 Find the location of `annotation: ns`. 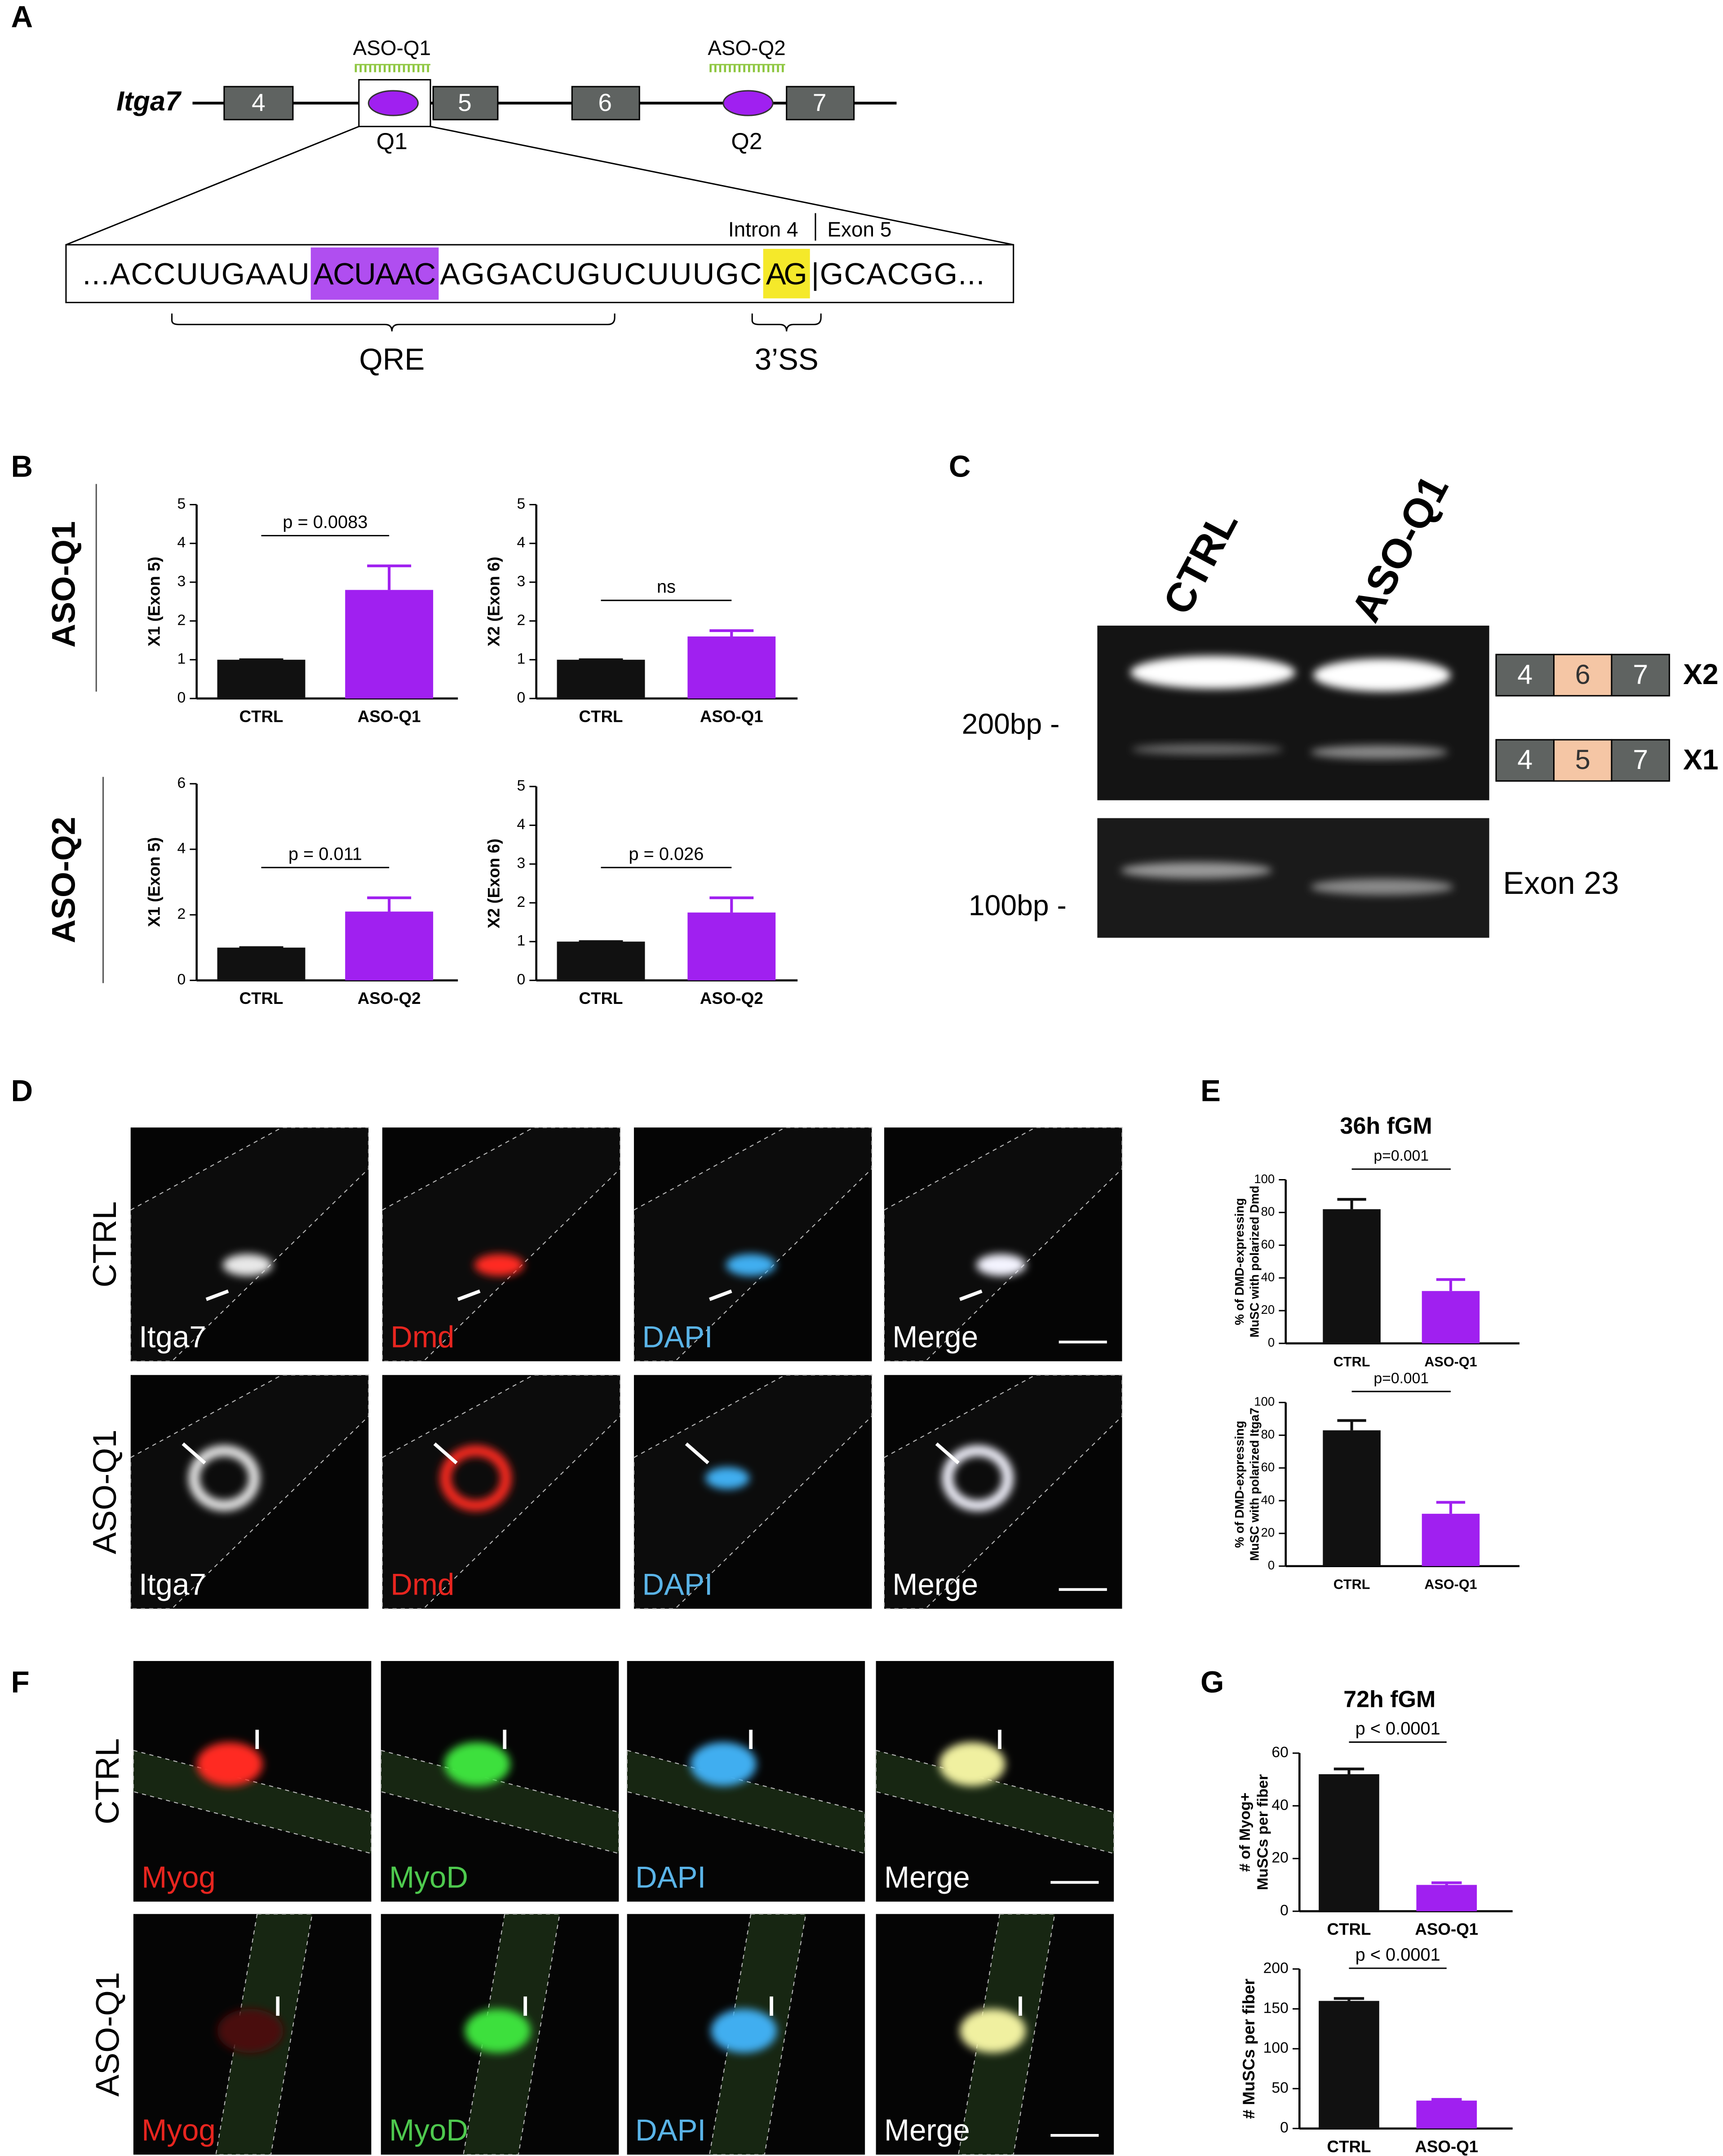

annotation: ns is located at coordinates (666, 587).